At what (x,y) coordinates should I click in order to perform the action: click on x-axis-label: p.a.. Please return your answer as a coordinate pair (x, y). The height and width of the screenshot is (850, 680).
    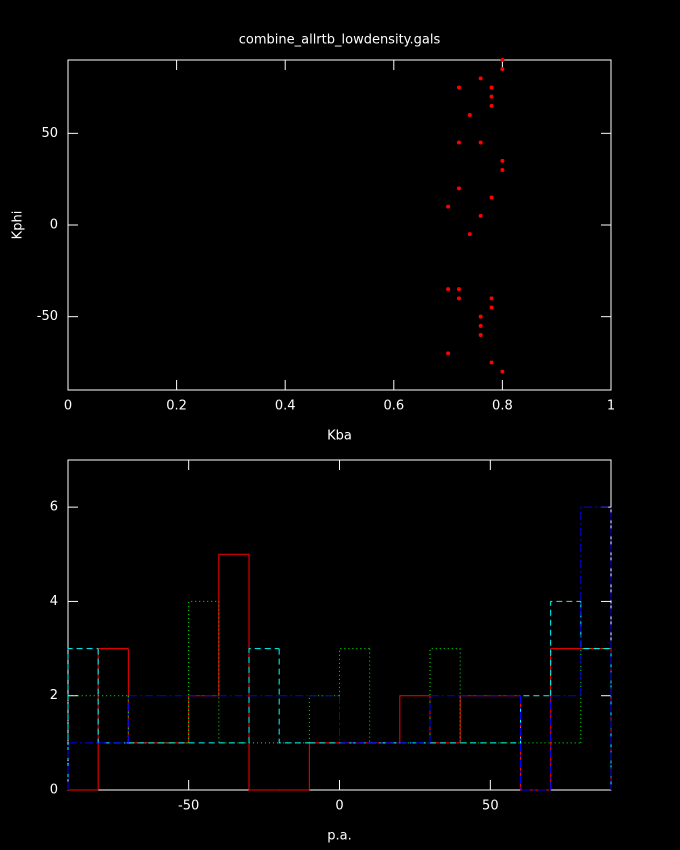
    Looking at the image, I should click on (339, 836).